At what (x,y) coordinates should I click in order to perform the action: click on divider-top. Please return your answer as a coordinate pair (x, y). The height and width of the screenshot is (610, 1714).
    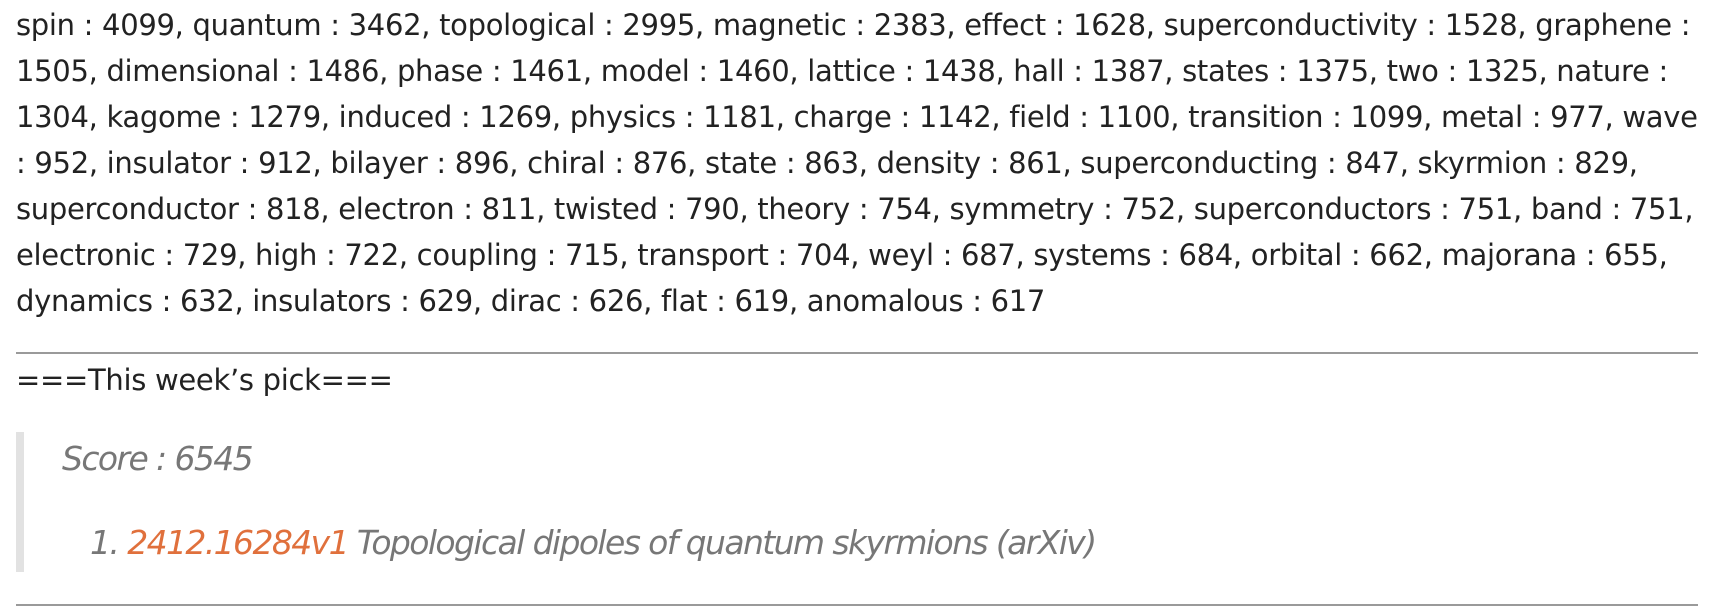
    Looking at the image, I should click on (857, 353).